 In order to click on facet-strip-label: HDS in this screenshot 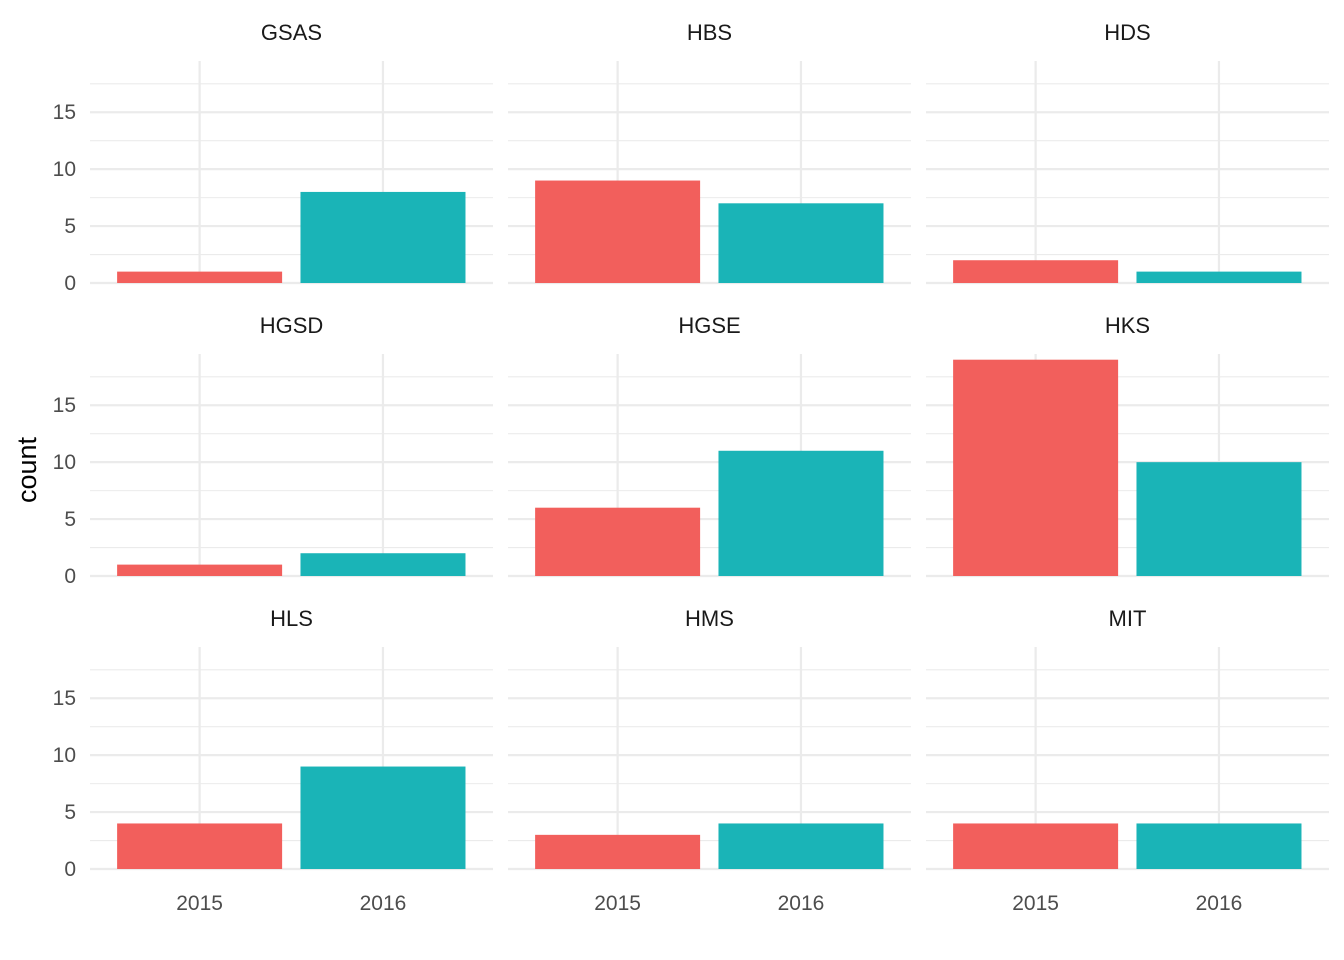, I will do `click(1127, 32)`.